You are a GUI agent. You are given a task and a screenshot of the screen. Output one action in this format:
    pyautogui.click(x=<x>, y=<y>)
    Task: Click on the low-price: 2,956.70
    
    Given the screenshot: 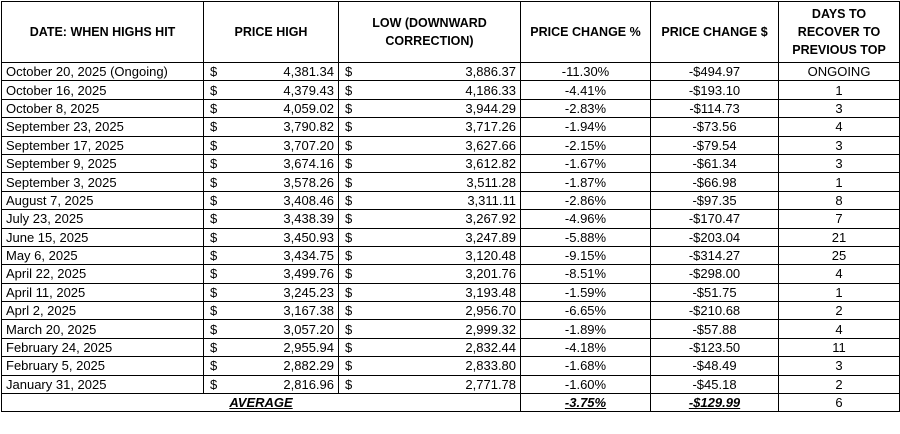 What is the action you would take?
    pyautogui.click(x=441, y=311)
    